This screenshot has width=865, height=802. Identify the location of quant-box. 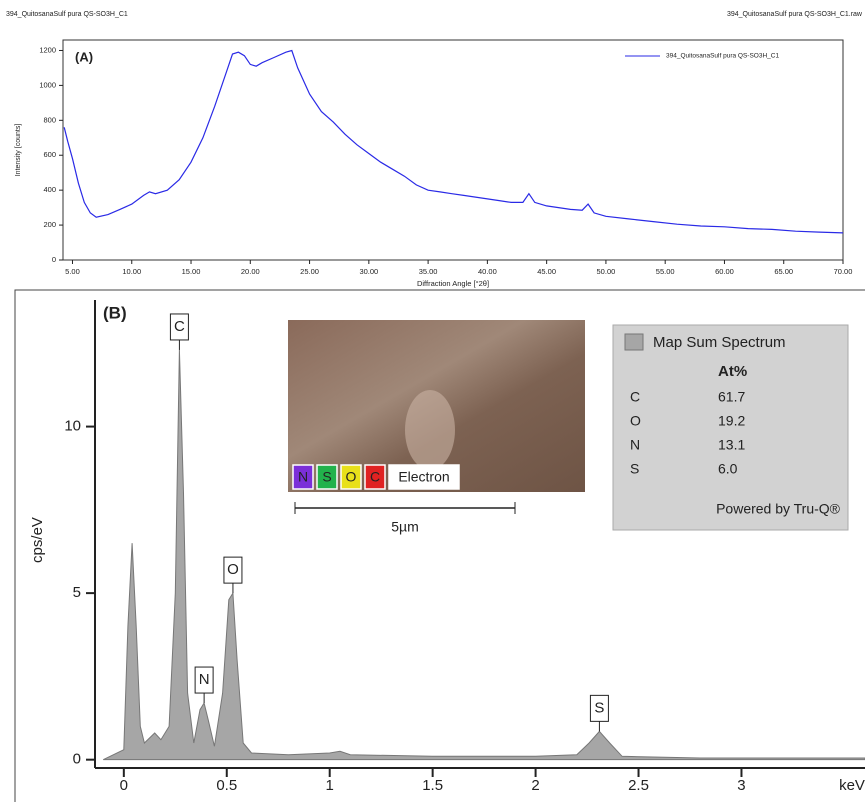
(730, 427).